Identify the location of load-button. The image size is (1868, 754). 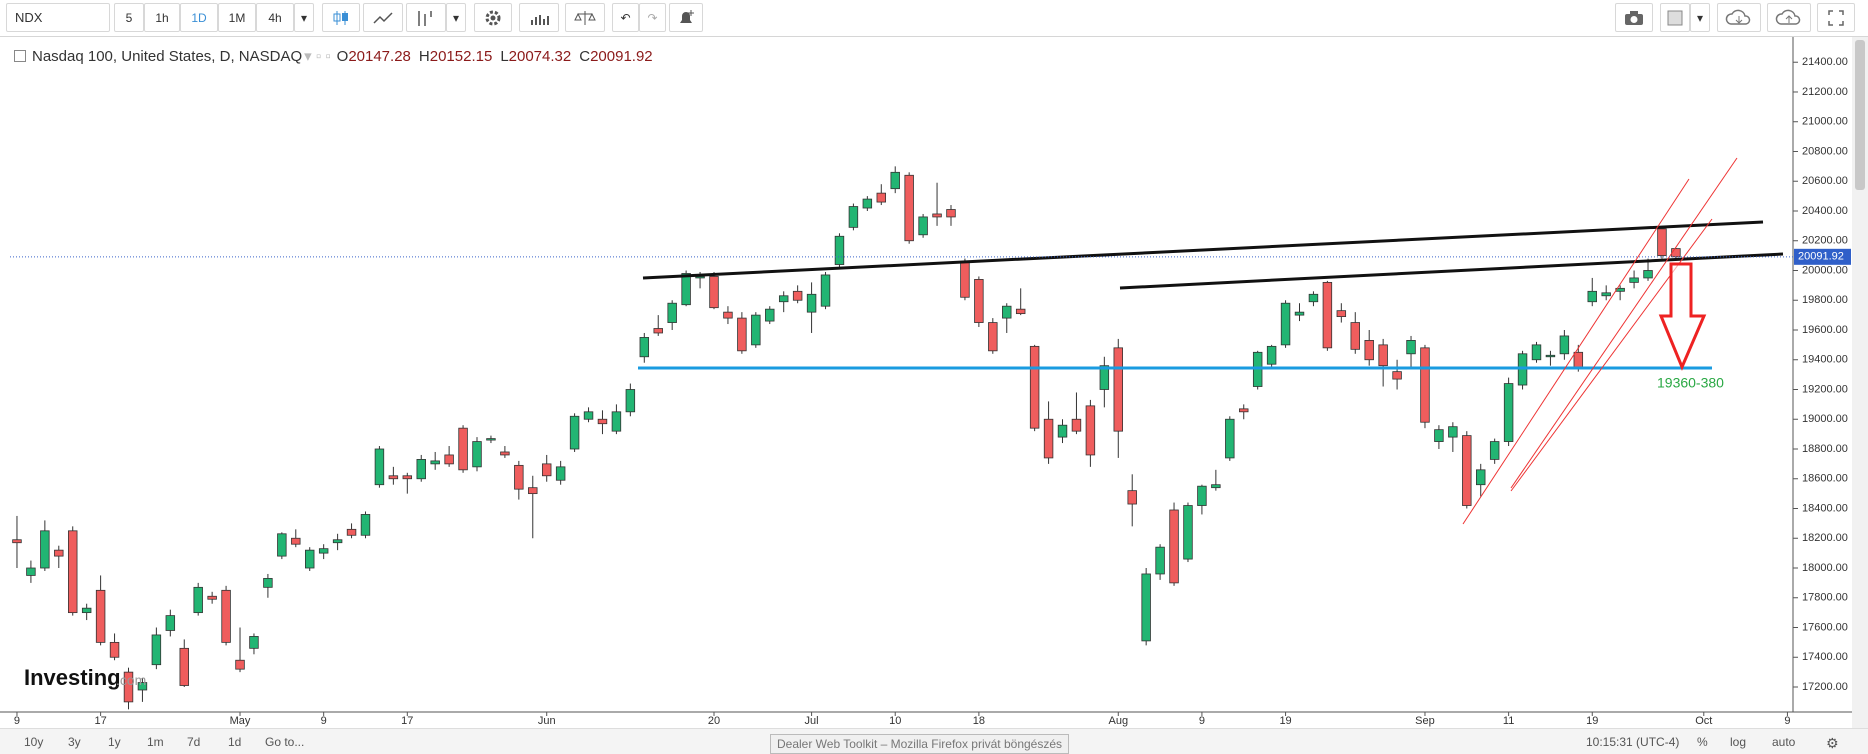
(1739, 17).